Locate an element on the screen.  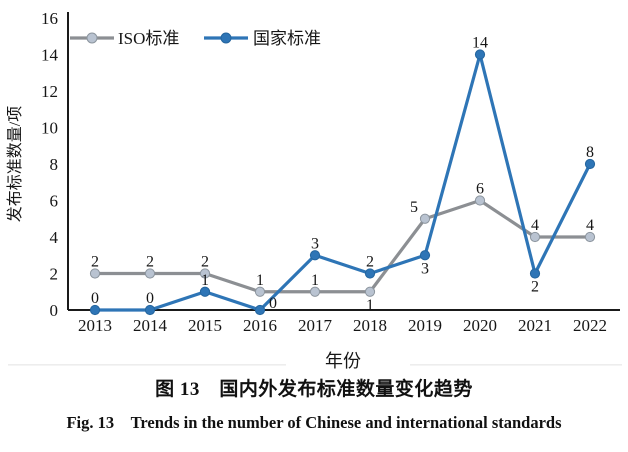
y-tick-label: 10 is located at coordinates (49, 128).